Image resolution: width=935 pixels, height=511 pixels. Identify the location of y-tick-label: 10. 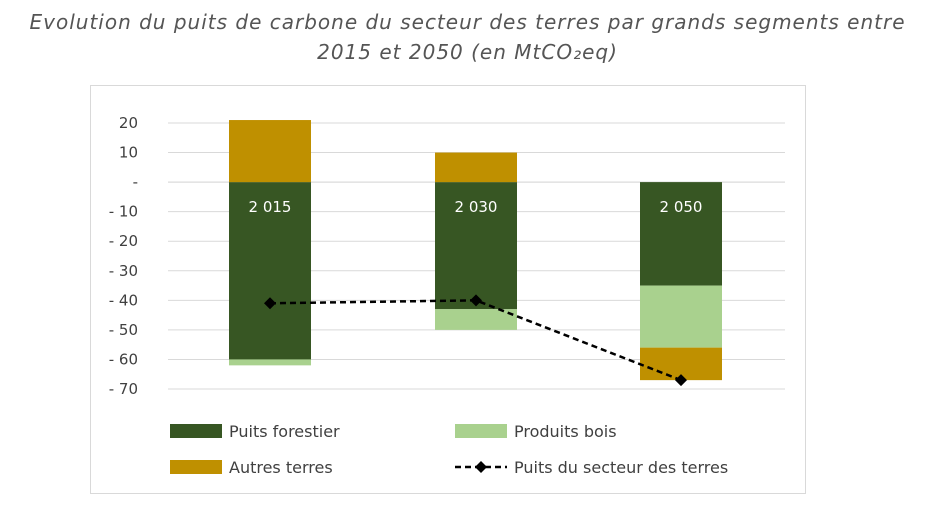
(128, 153).